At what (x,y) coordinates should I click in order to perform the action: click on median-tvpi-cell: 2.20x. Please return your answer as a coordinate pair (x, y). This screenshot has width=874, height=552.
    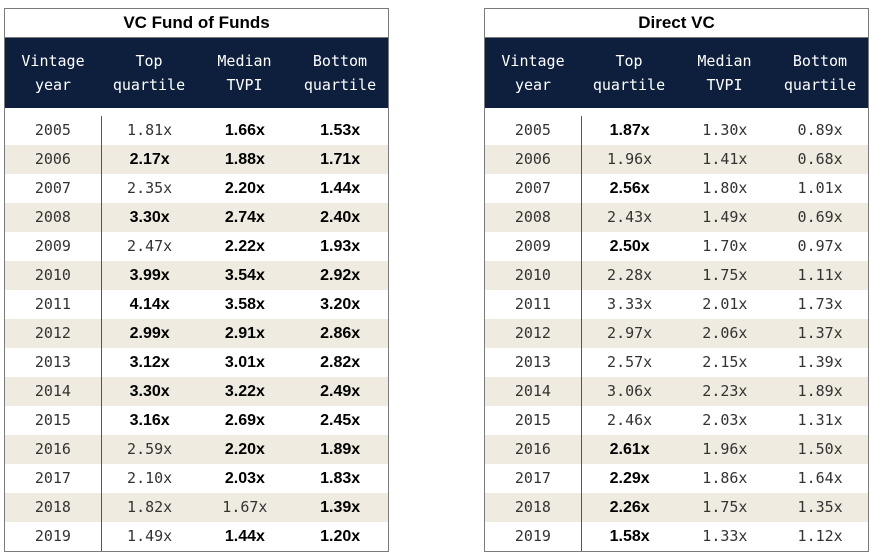
    Looking at the image, I should click on (244, 449).